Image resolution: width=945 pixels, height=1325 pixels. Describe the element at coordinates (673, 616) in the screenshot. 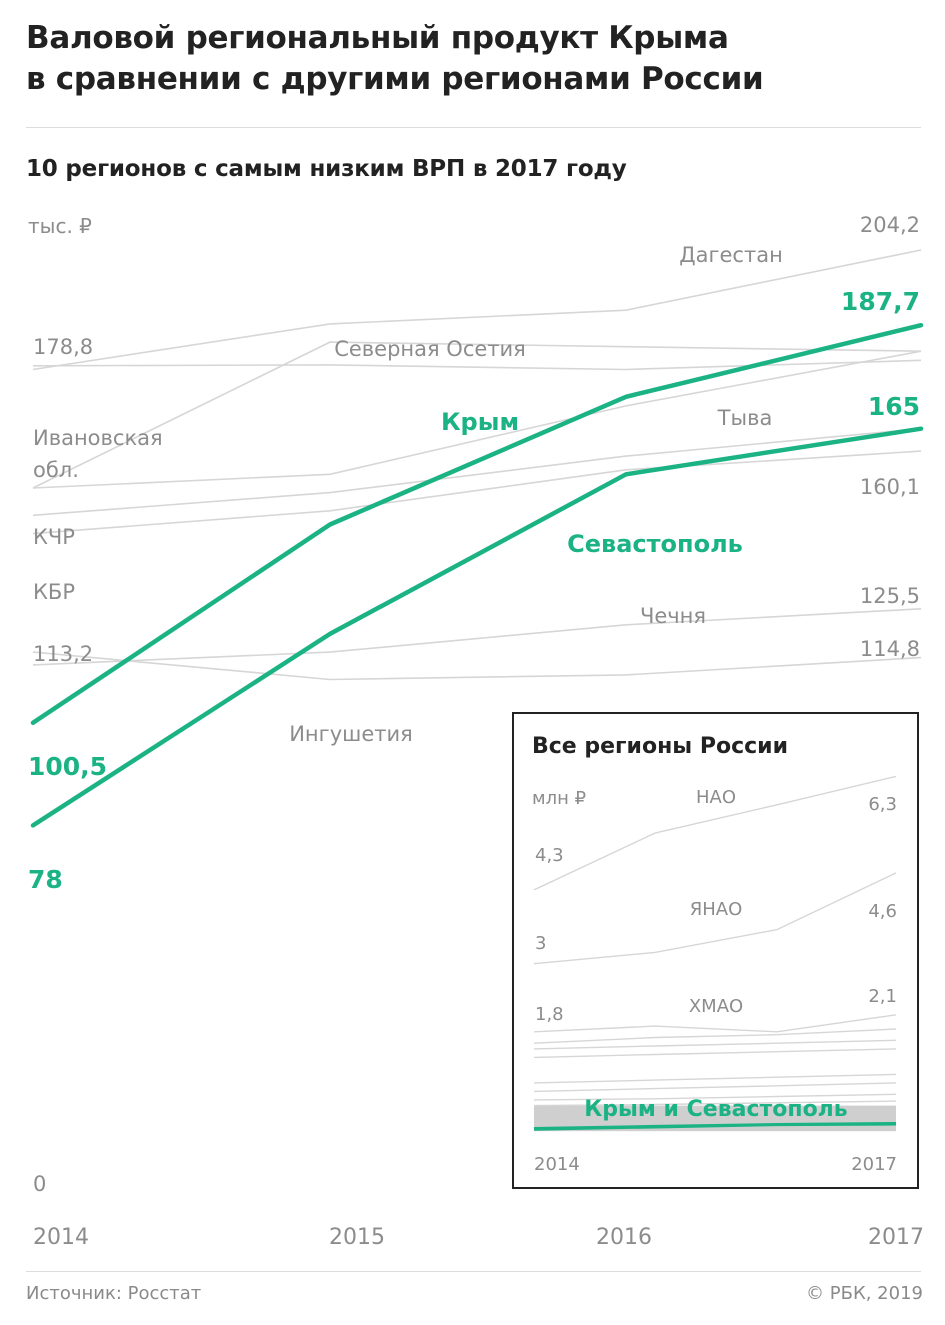

I see `series-name-label: Чечня` at that location.